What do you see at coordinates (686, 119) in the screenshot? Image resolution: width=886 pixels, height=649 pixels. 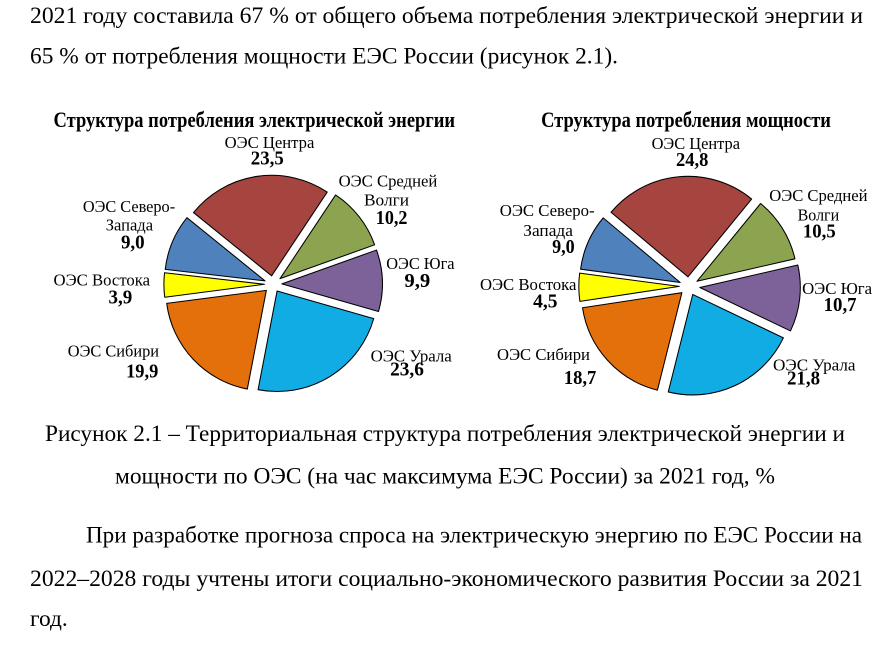 I see `svg-text: Структура потребления мощности` at bounding box center [686, 119].